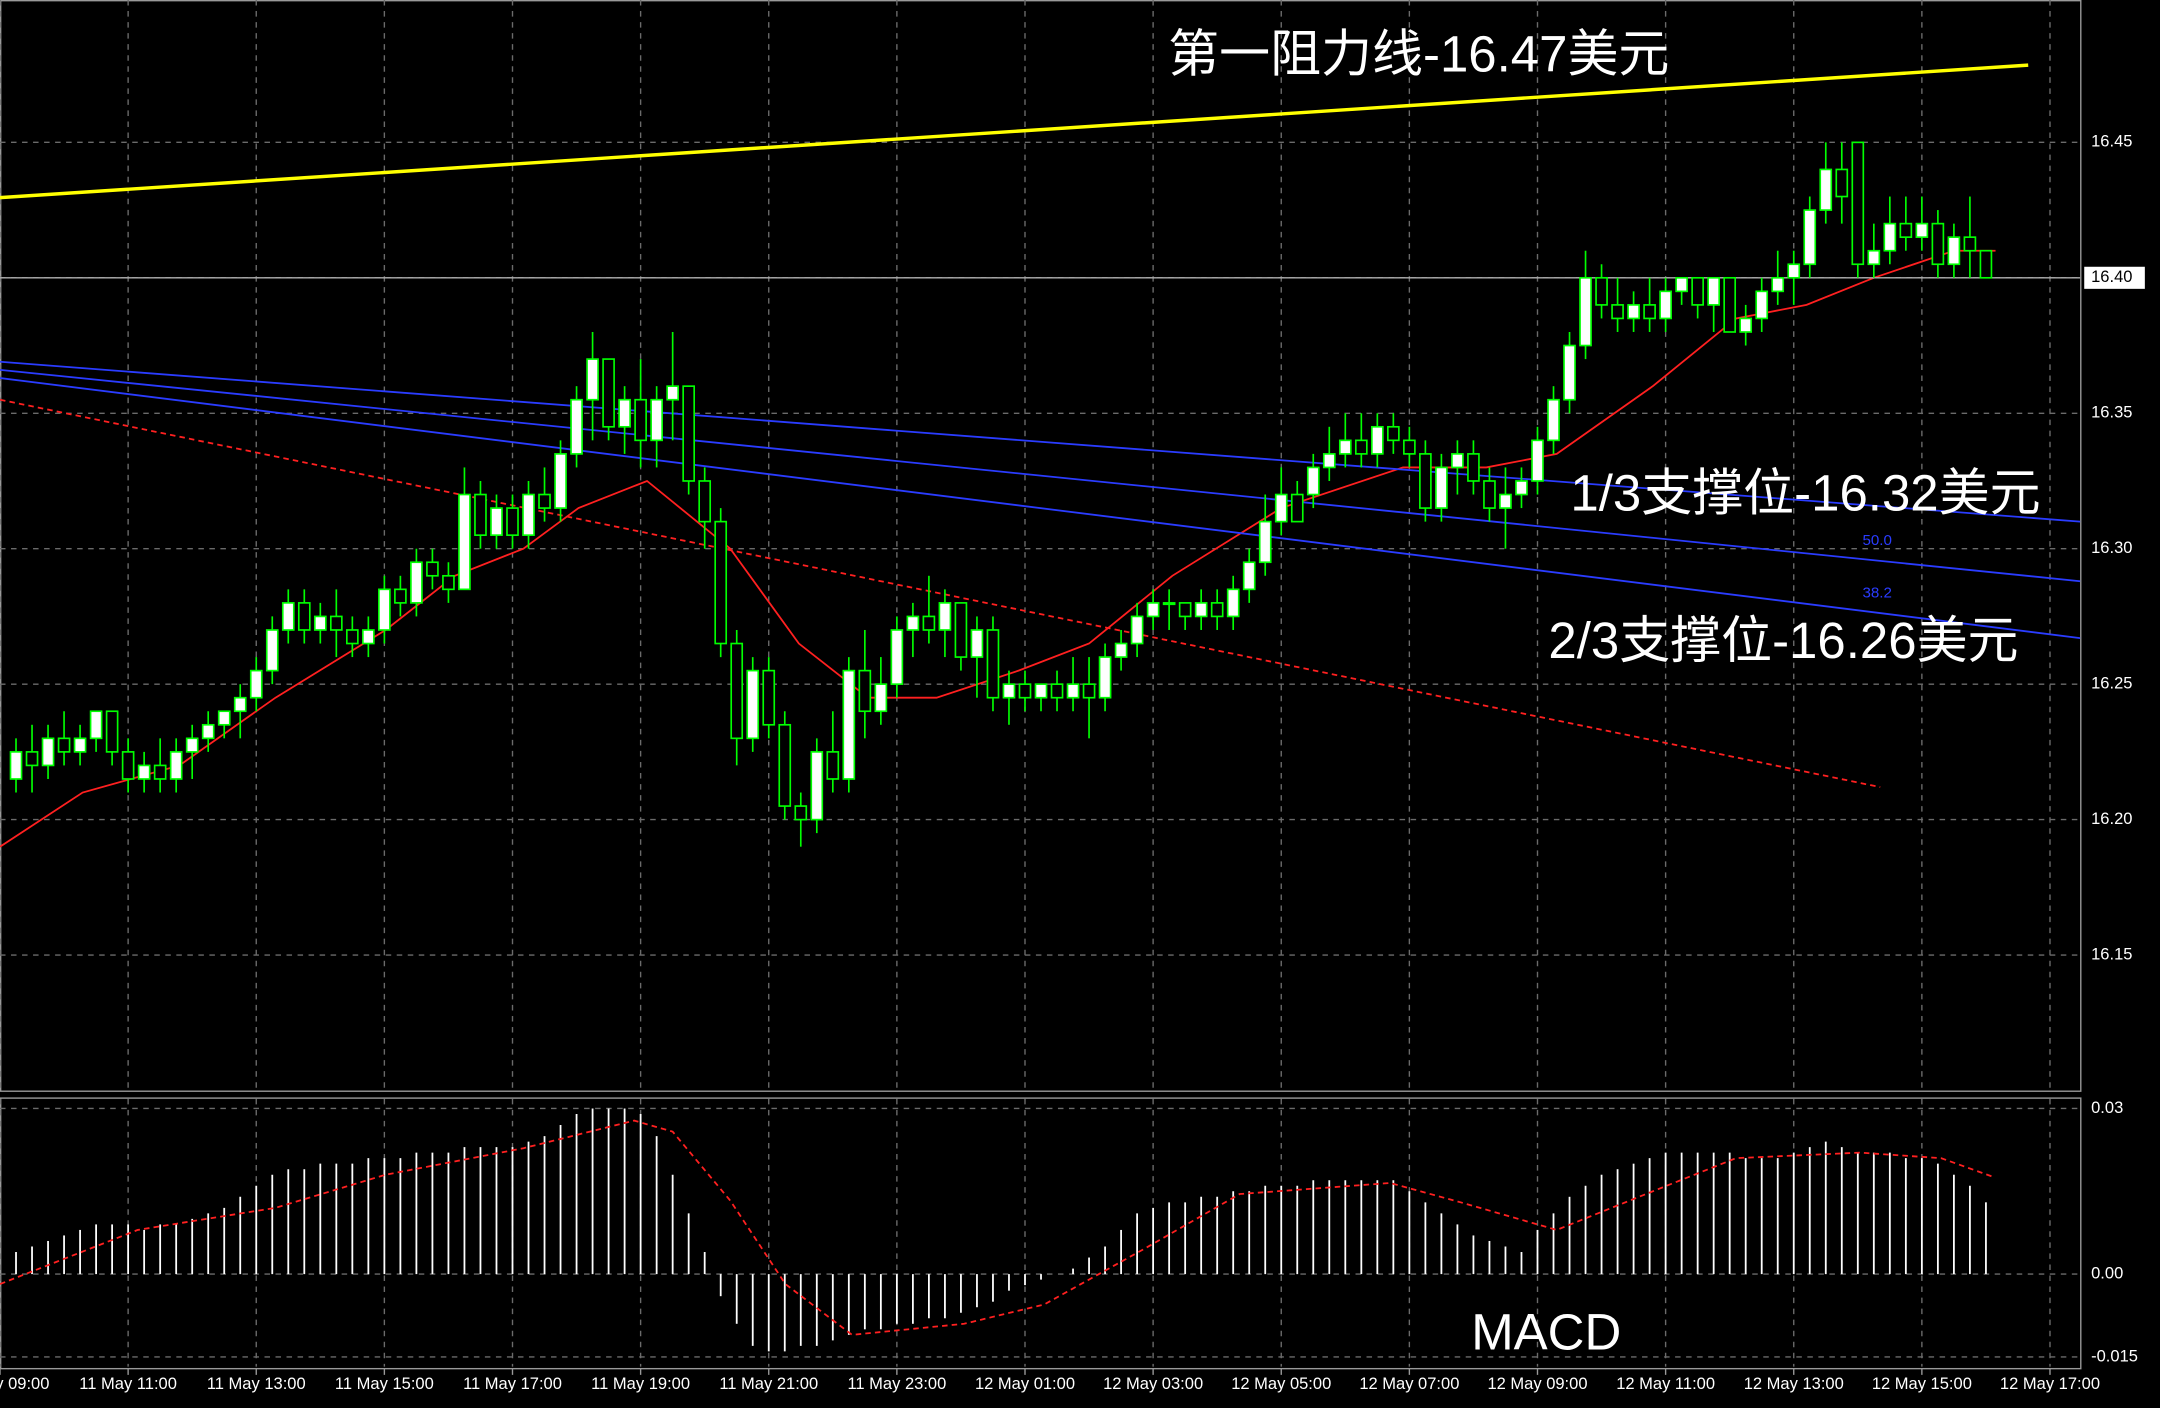 The image size is (2160, 1408). What do you see at coordinates (2107, 1107) in the screenshot?
I see `y-tick-label: 0.03` at bounding box center [2107, 1107].